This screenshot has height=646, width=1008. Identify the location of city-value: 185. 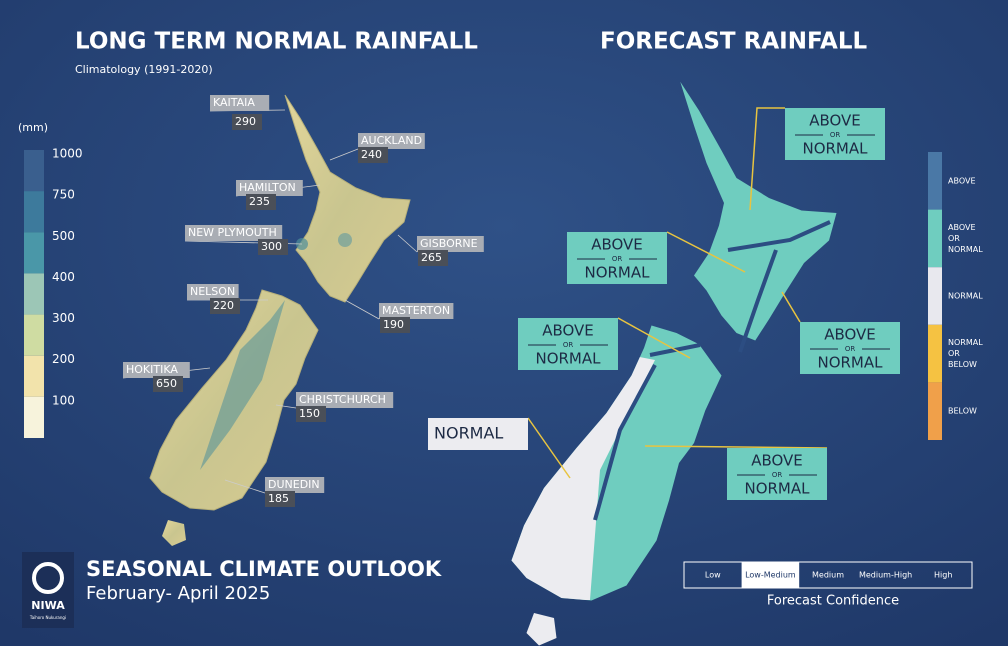
(278, 498).